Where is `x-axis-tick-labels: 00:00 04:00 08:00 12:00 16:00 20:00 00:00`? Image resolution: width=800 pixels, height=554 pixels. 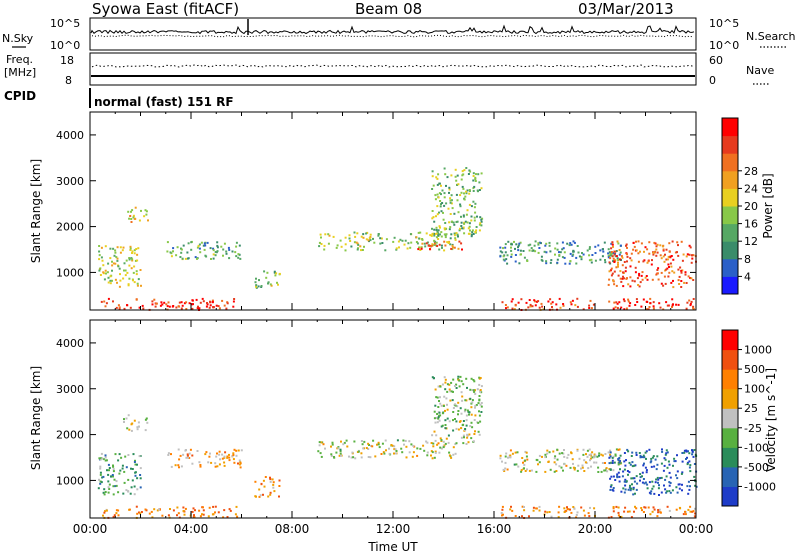
x-axis-tick-labels: 00:00 04:00 08:00 12:00 16:00 20:00 00:00 is located at coordinates (393, 529).